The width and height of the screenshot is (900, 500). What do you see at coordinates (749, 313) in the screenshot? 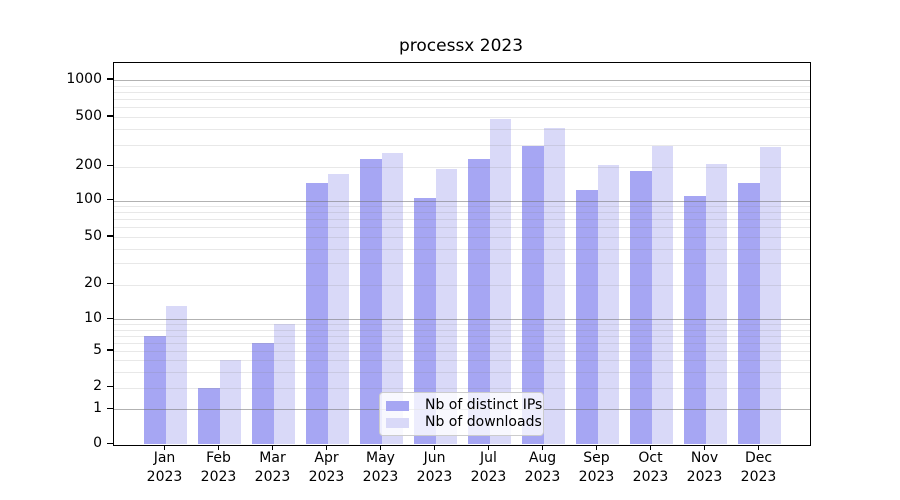
I see `bar-distinct-ips-dec-2023` at bounding box center [749, 313].